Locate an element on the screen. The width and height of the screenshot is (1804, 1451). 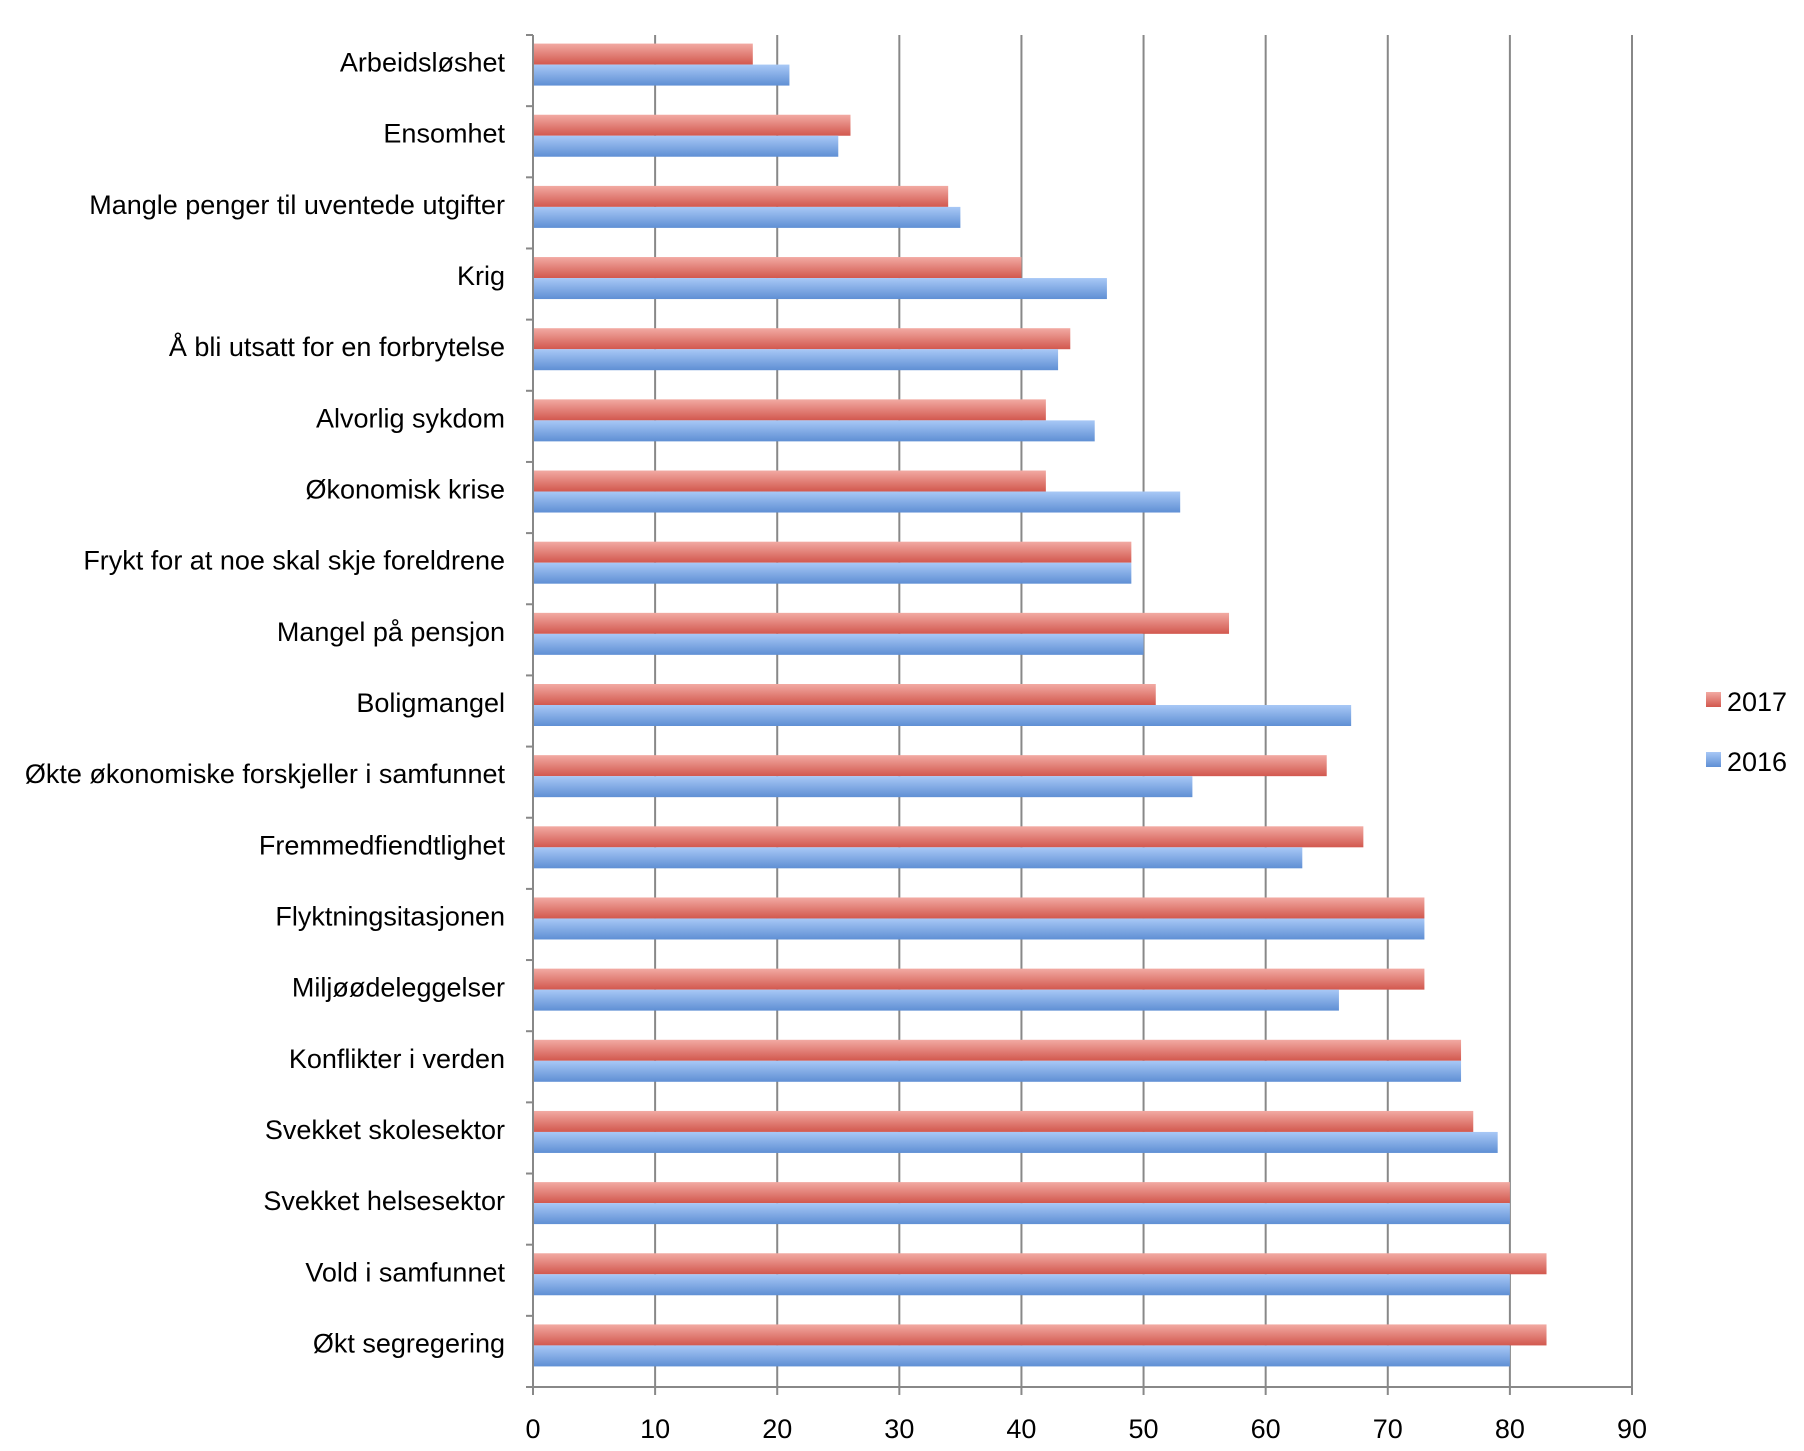
category-label: Økte økonomiske forskjeller i samfunnet is located at coordinates (265, 774).